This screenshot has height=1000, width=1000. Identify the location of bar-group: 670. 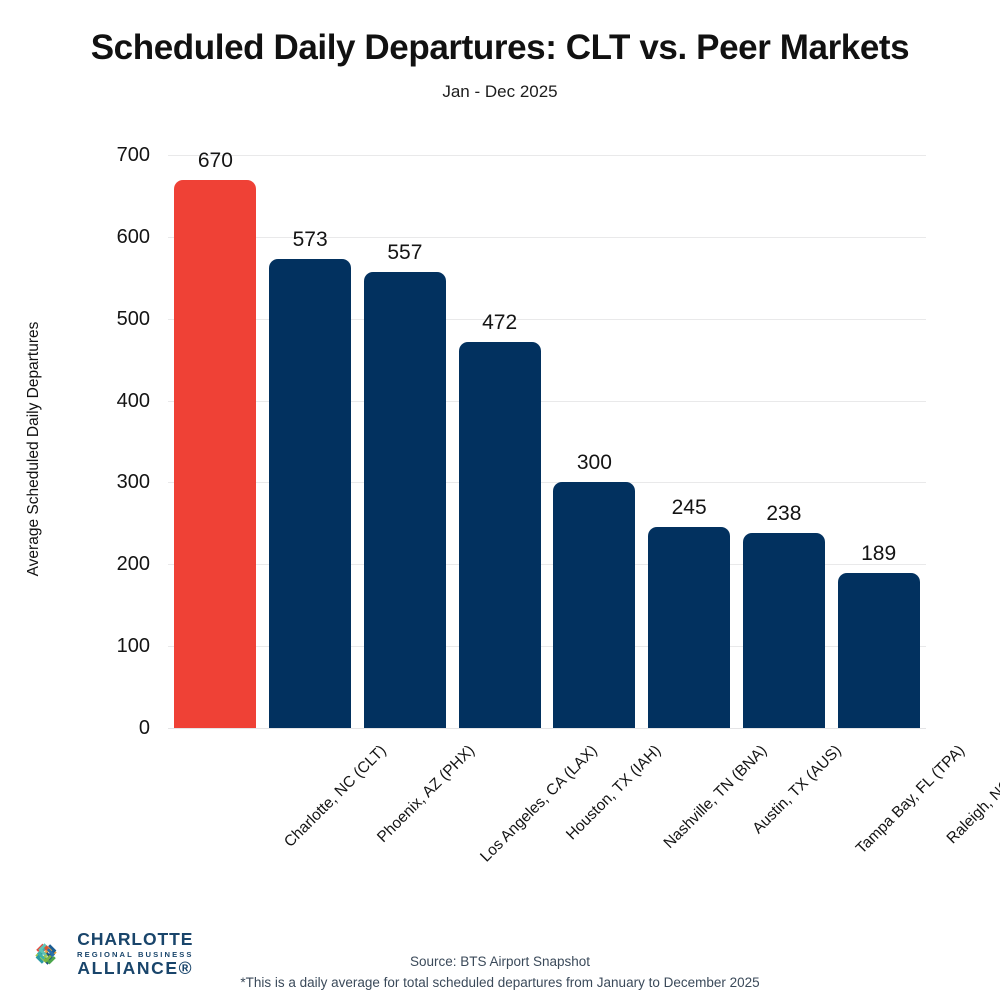
(215, 434).